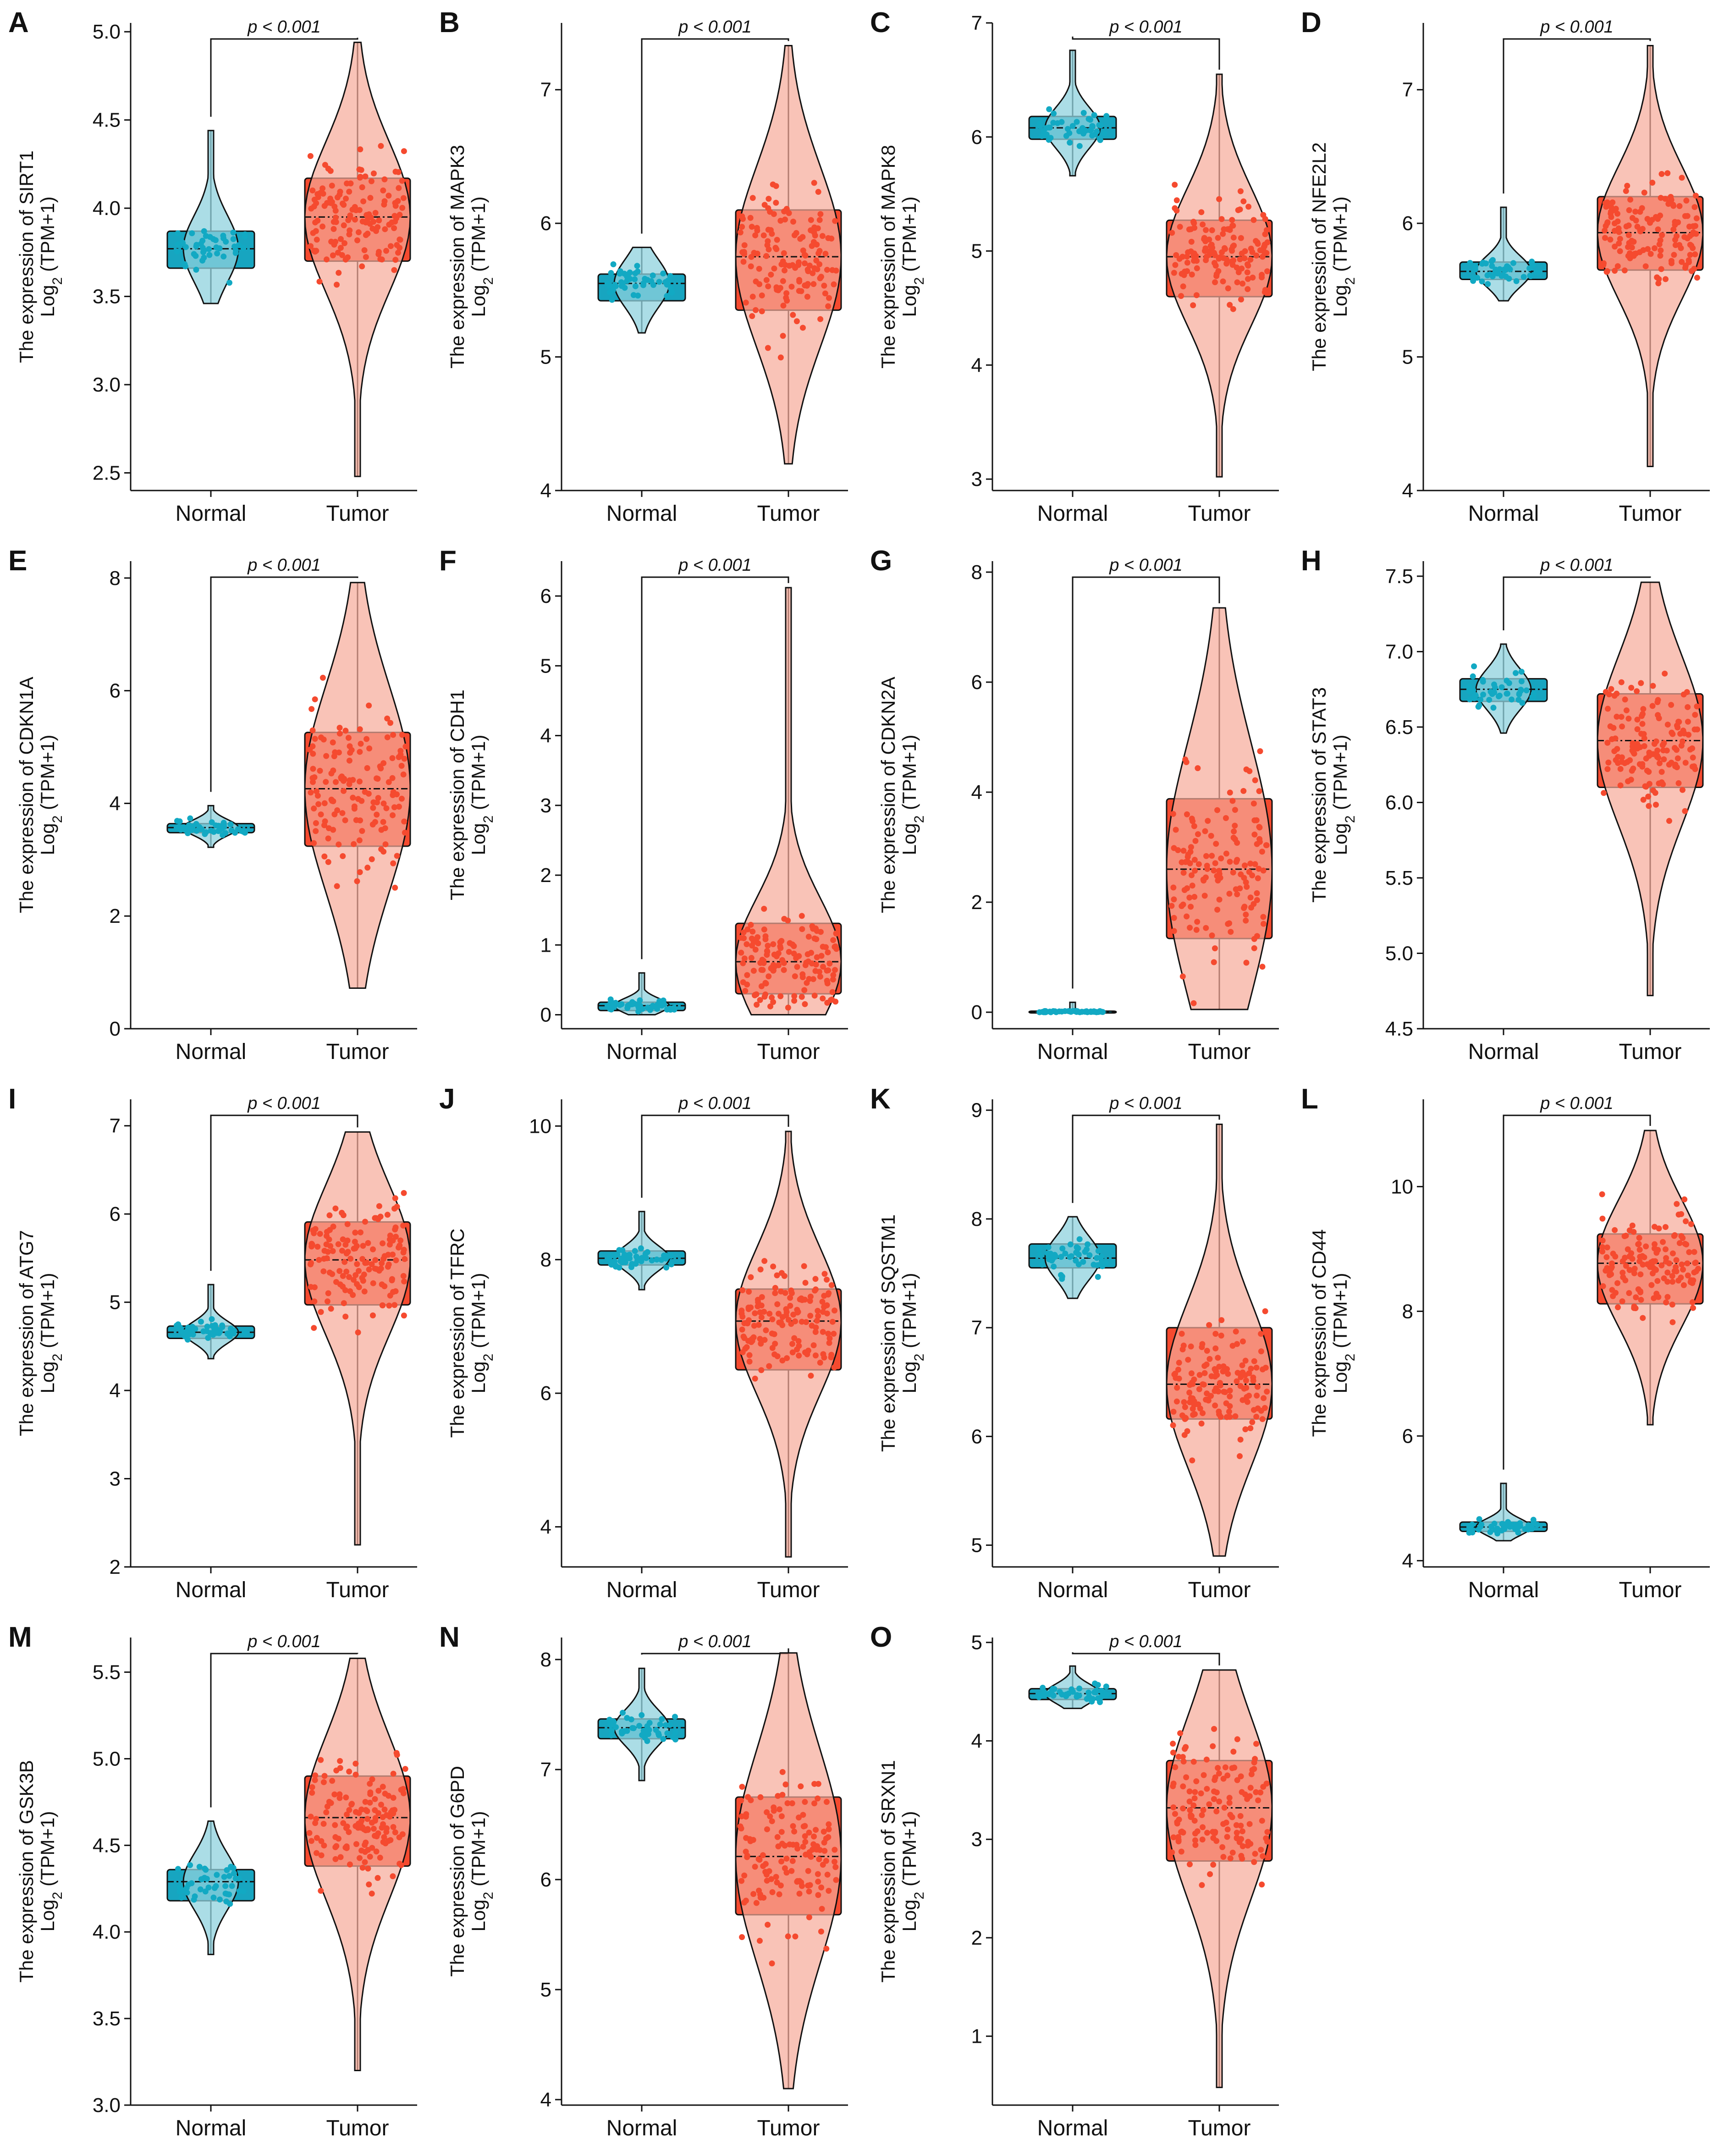 This screenshot has width=1735, height=2156. What do you see at coordinates (107, 32) in the screenshot?
I see `y-tick-label: 5.0` at bounding box center [107, 32].